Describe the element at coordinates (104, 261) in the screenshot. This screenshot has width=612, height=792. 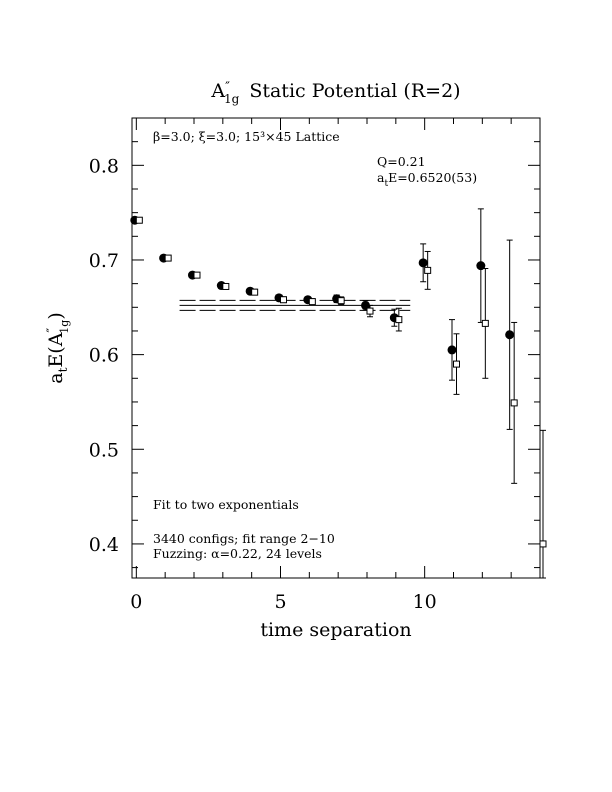
I see `y-tick-label: 0.7` at that location.